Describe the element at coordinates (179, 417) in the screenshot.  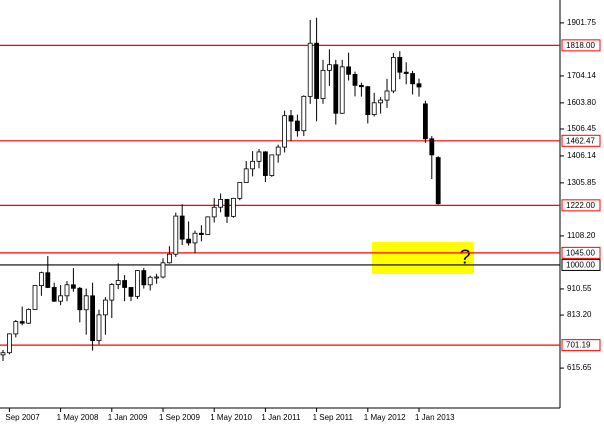
I see `x-tick-label: 1 Sep 2009` at that location.